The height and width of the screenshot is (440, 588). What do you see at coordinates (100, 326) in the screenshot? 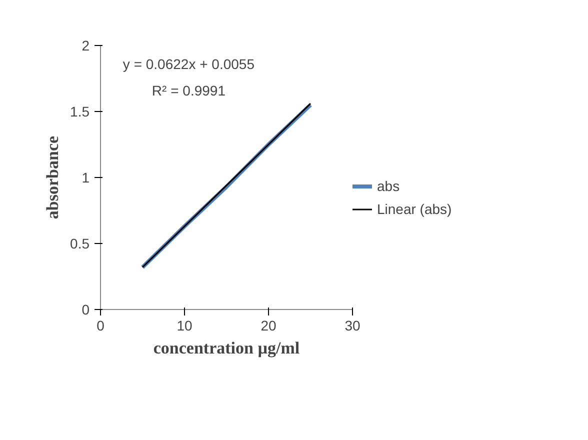
I see `x-tick-label: 0` at bounding box center [100, 326].